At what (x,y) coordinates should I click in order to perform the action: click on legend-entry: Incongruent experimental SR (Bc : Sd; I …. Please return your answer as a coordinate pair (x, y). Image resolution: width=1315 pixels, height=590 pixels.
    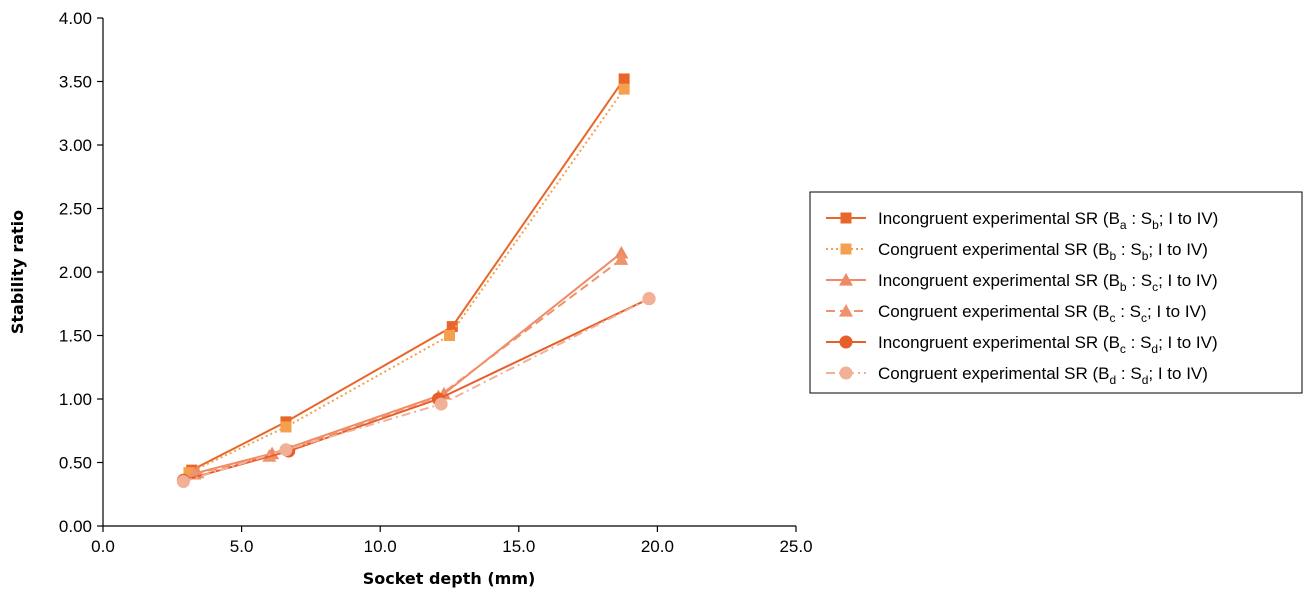
    Looking at the image, I should click on (1022, 344).